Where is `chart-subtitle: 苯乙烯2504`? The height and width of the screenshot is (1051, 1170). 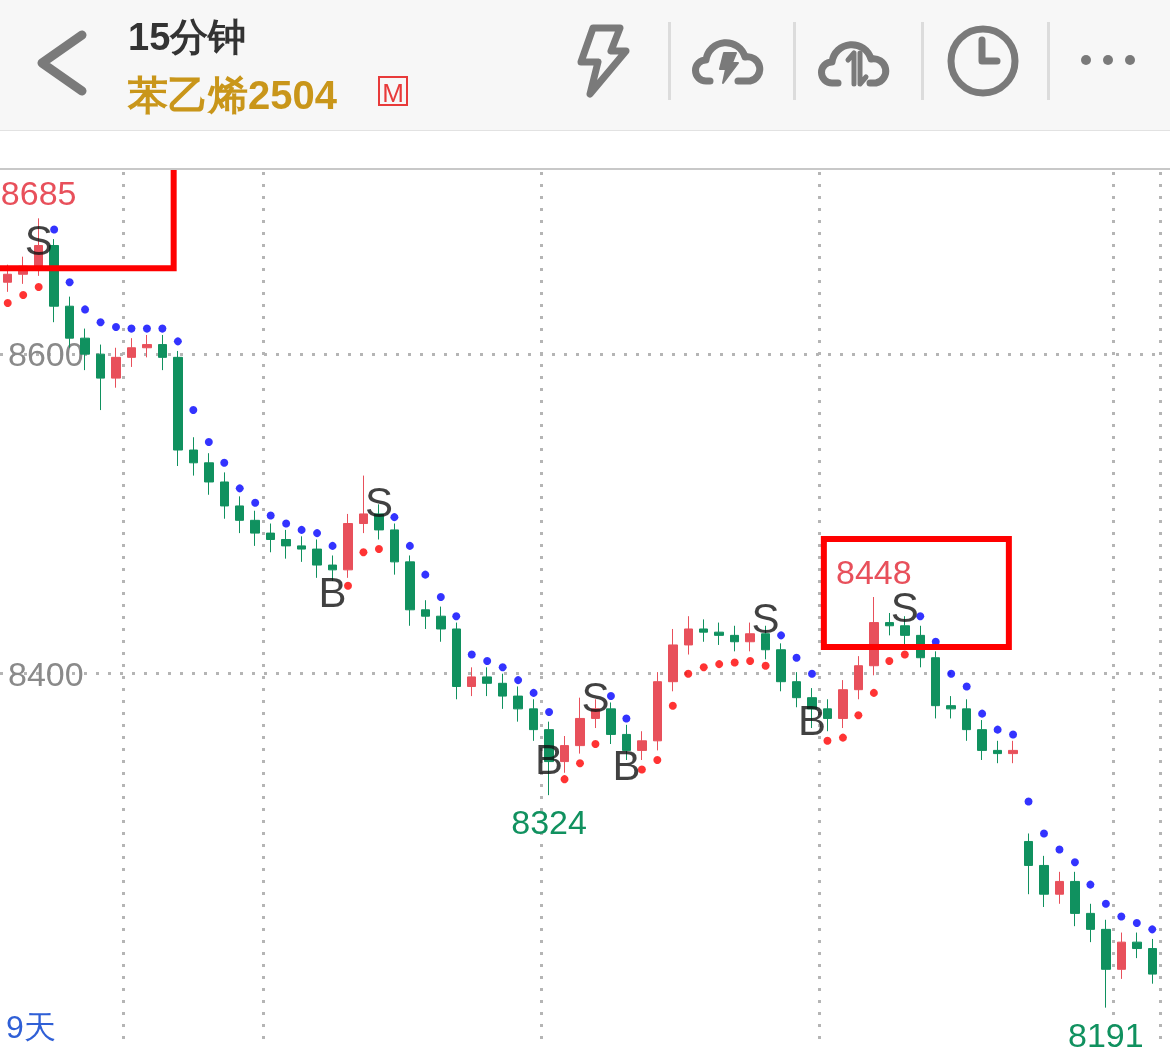
chart-subtitle: 苯乙烯2504 is located at coordinates (232, 95).